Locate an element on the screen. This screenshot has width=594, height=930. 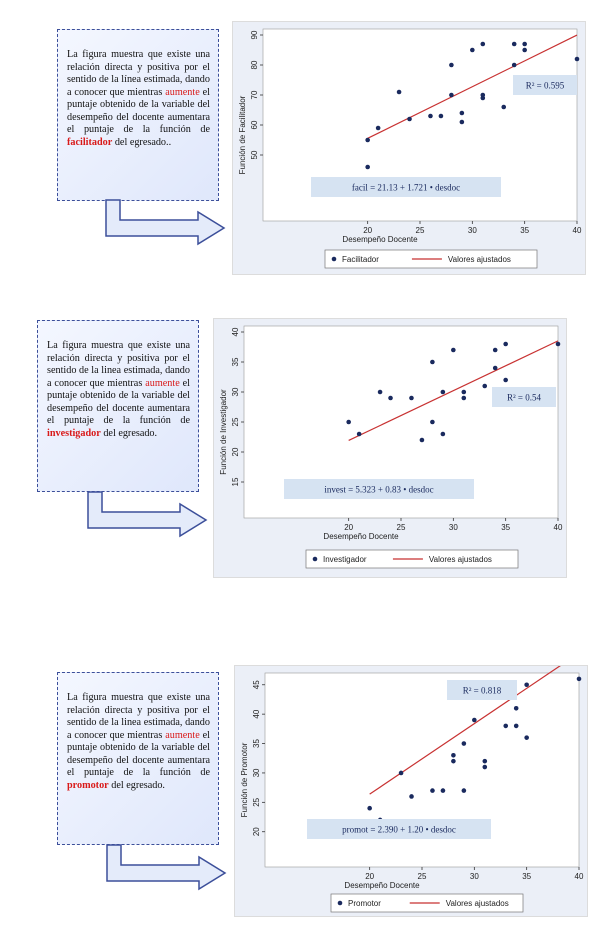
y-axis-label: Función de Promotor is located at coordinates (244, 779).